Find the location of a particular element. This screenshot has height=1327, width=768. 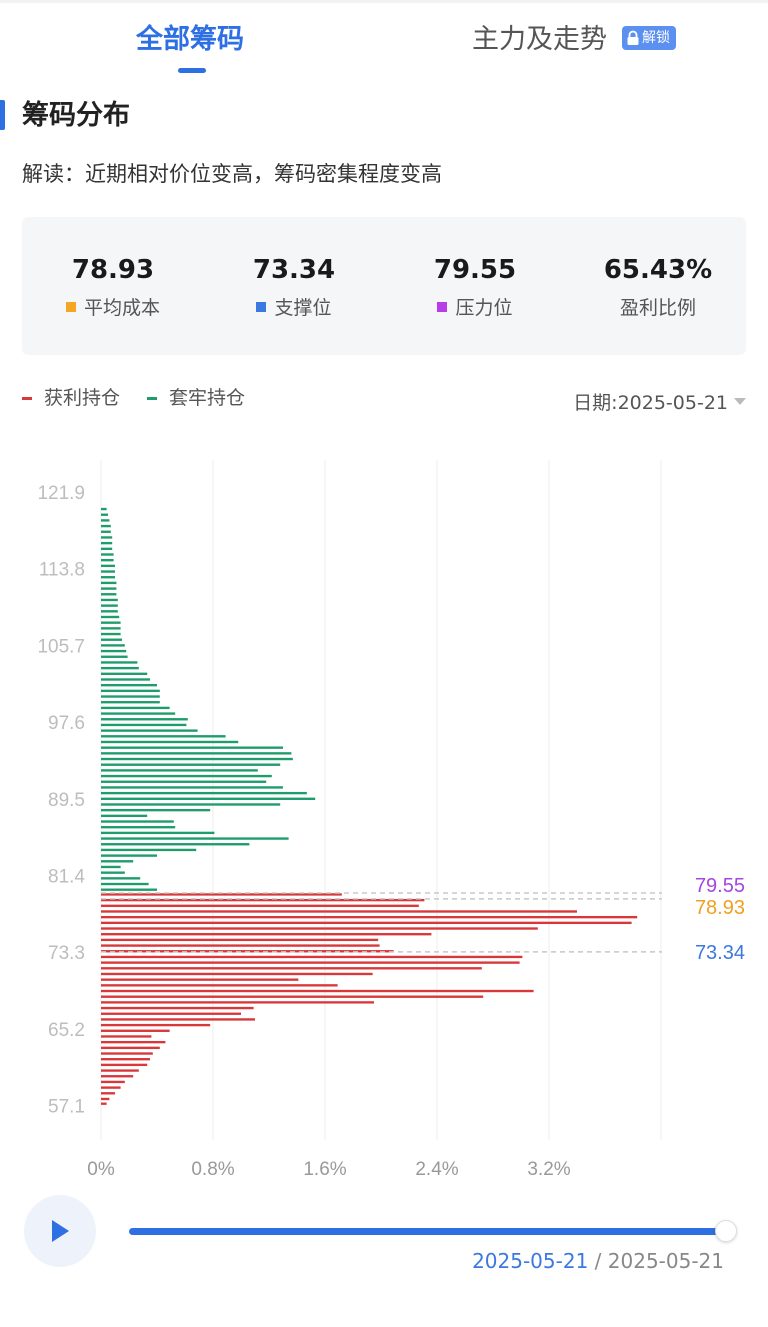

tab-all-chips: 全部筹码 is located at coordinates (190, 39).